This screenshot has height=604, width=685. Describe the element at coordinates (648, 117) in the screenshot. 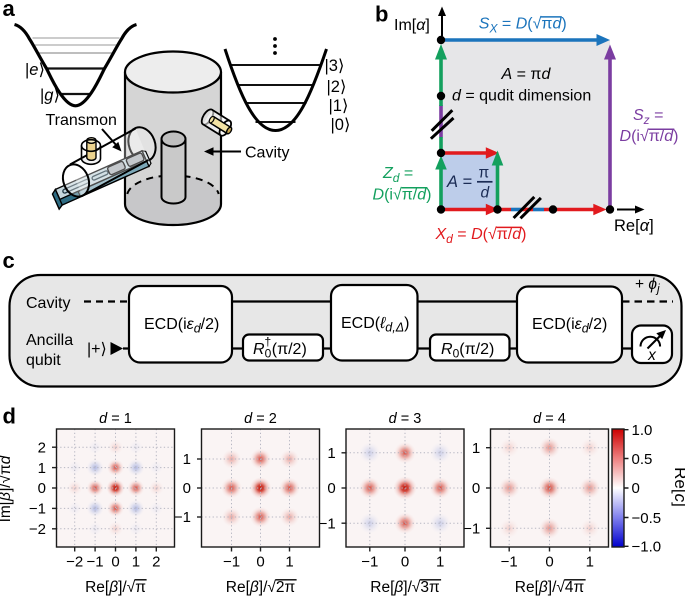

I see `svg-text: Sz =` at that location.